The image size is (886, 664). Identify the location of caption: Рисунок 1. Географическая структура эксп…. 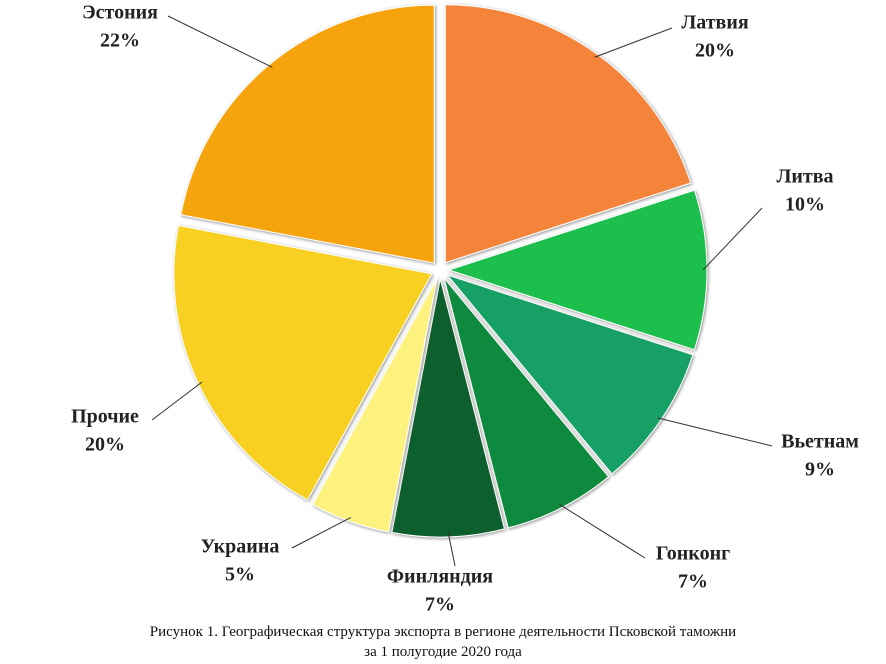
(443, 632).